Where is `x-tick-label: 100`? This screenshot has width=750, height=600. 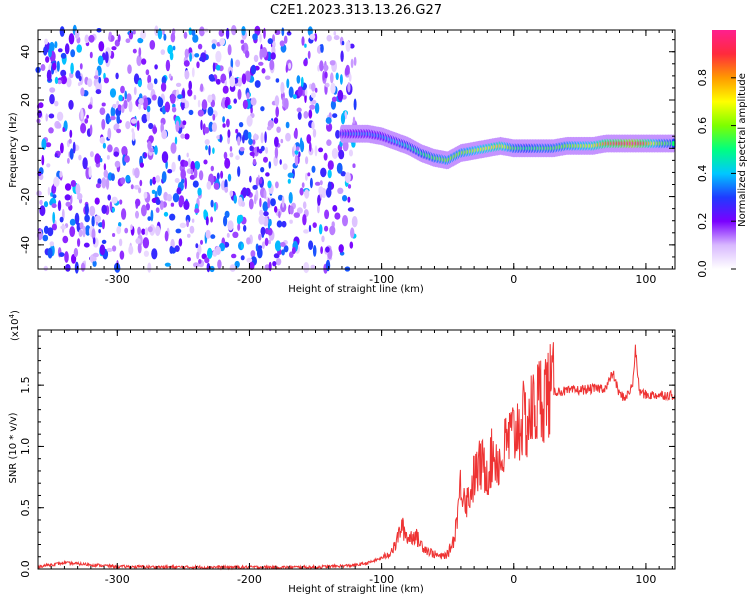 x-tick-label: 100 is located at coordinates (645, 579).